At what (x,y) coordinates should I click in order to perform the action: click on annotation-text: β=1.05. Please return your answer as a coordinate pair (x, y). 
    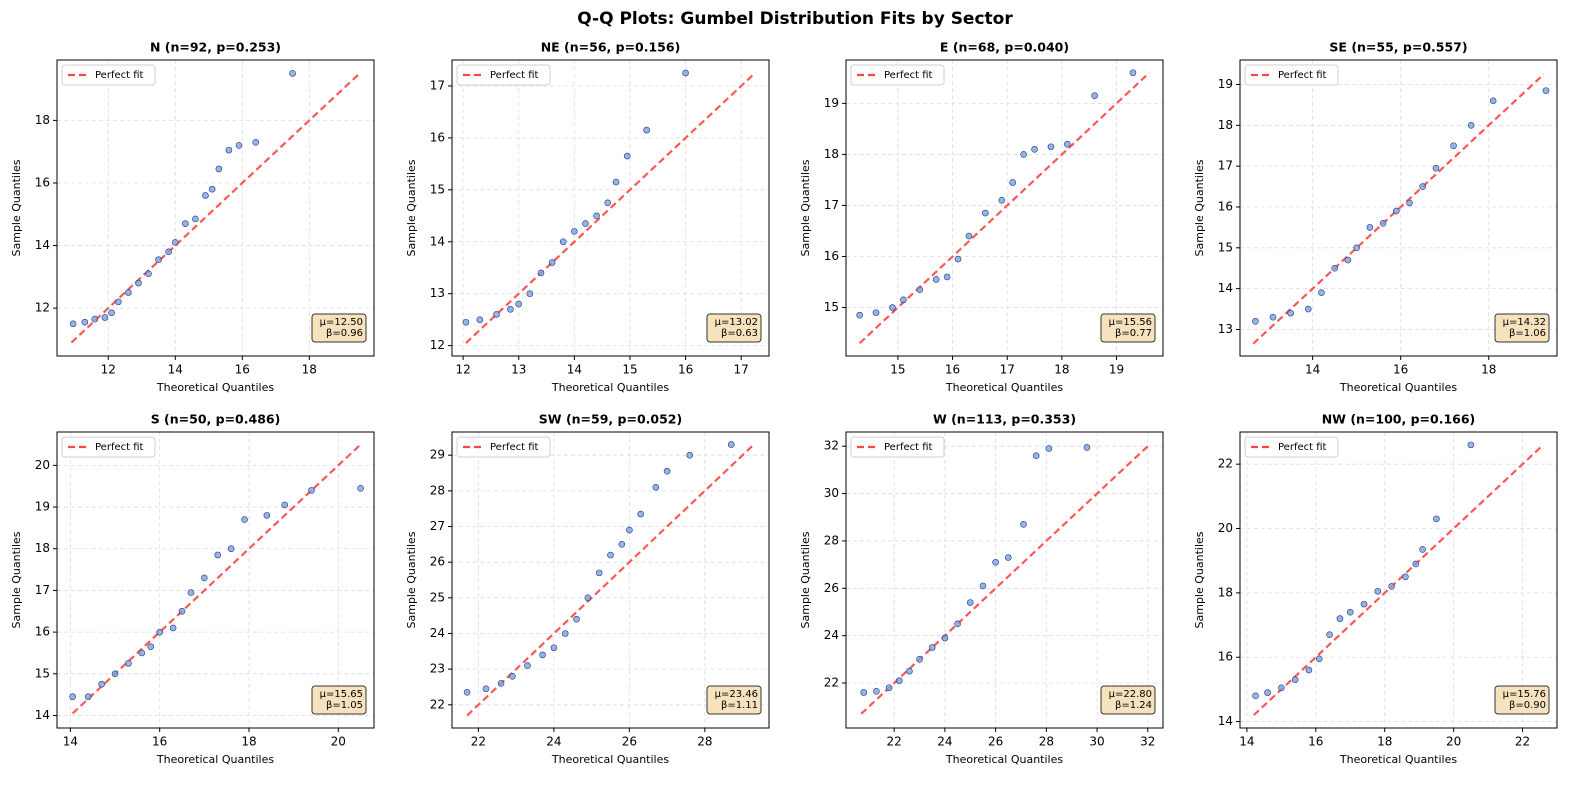
    Looking at the image, I should click on (344, 705).